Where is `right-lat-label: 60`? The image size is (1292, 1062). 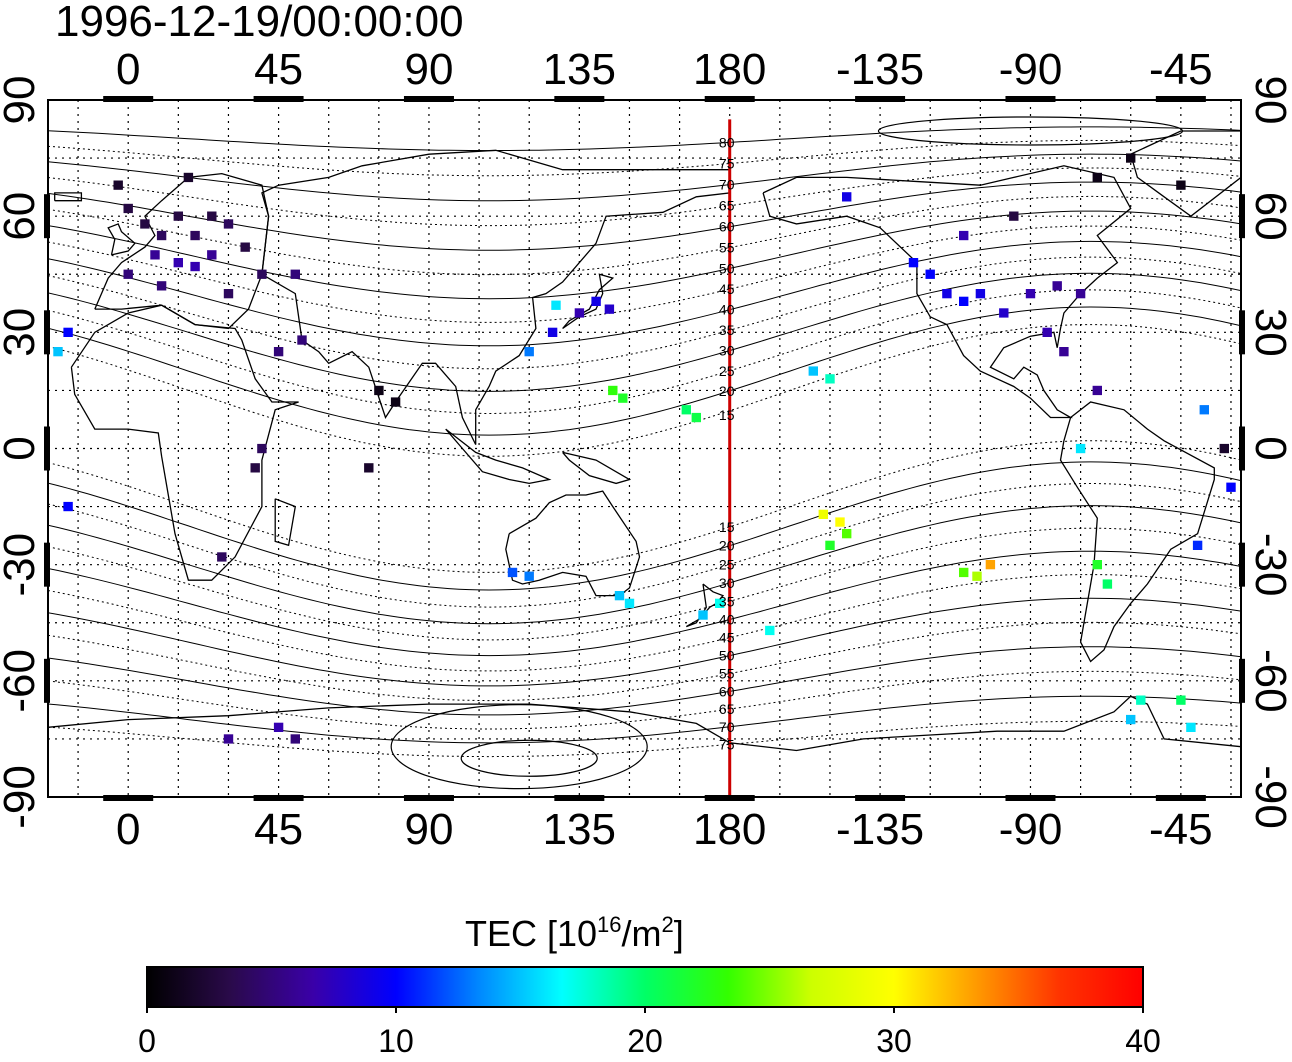 right-lat-label: 60 is located at coordinates (1269, 216).